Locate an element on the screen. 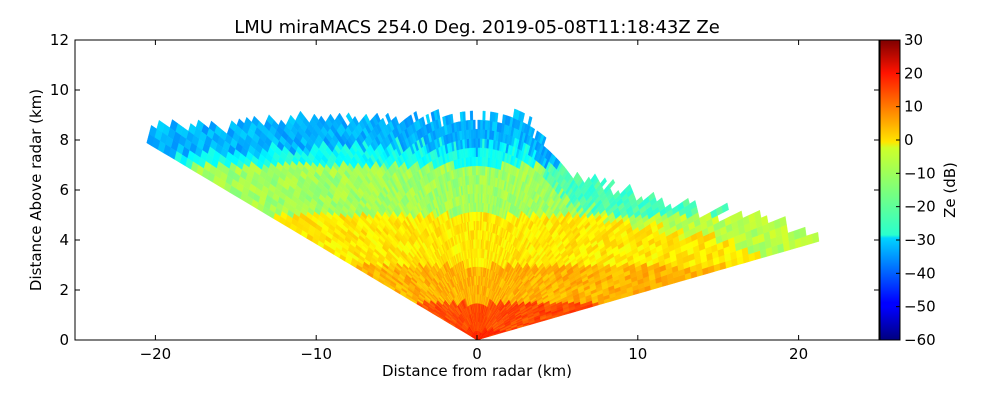  colorbar-tick-label: −10 is located at coordinates (920, 173).